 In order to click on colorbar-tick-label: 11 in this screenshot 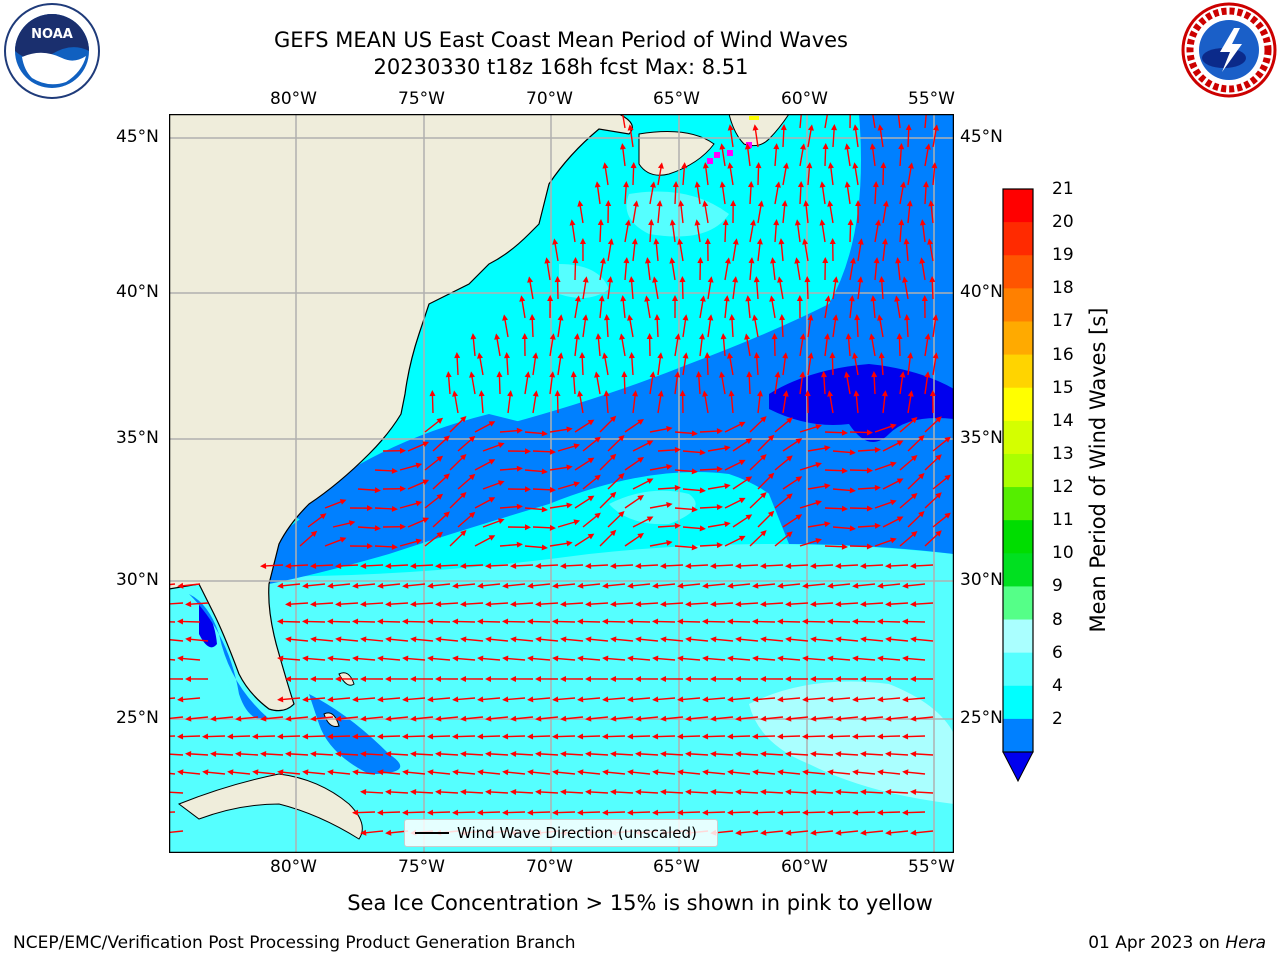, I will do `click(1063, 520)`.